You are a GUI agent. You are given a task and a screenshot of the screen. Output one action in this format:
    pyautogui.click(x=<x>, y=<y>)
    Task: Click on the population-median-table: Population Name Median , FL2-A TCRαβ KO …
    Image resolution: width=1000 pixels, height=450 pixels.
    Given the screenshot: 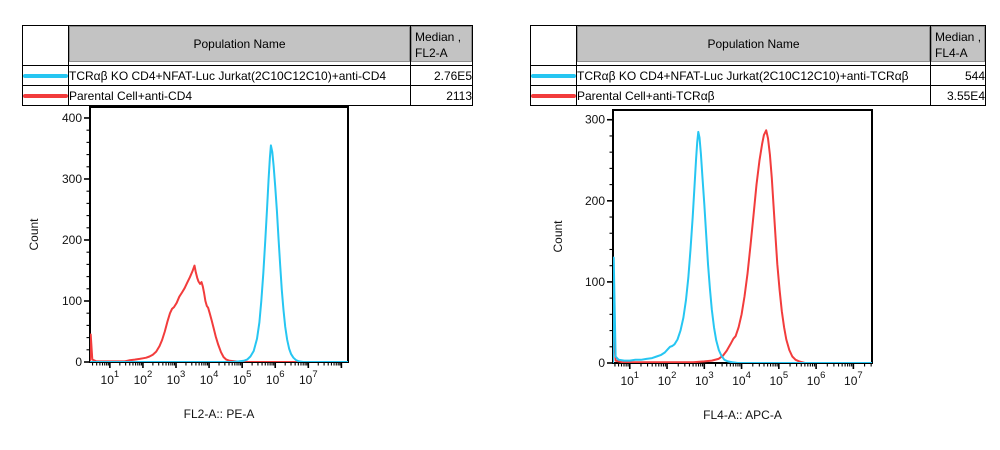 What is the action you would take?
    pyautogui.click(x=247, y=65)
    